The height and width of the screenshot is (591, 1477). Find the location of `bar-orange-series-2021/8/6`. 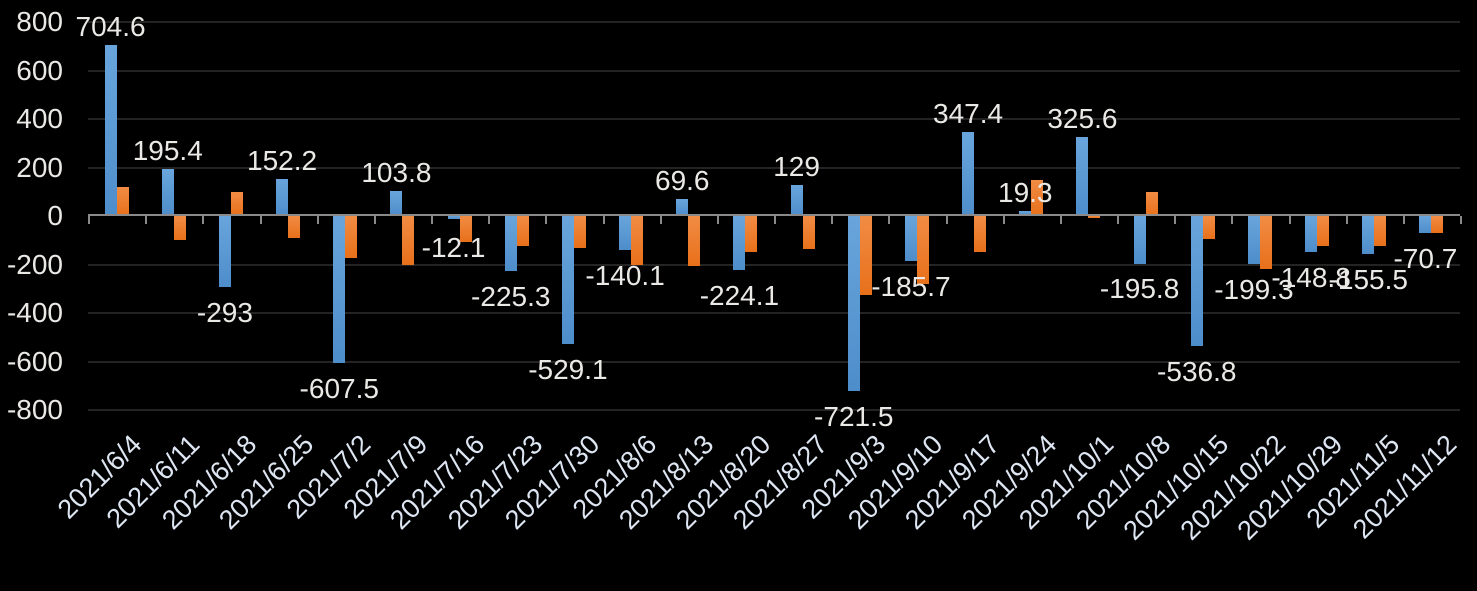

bar-orange-series-2021/8/6 is located at coordinates (637, 240).